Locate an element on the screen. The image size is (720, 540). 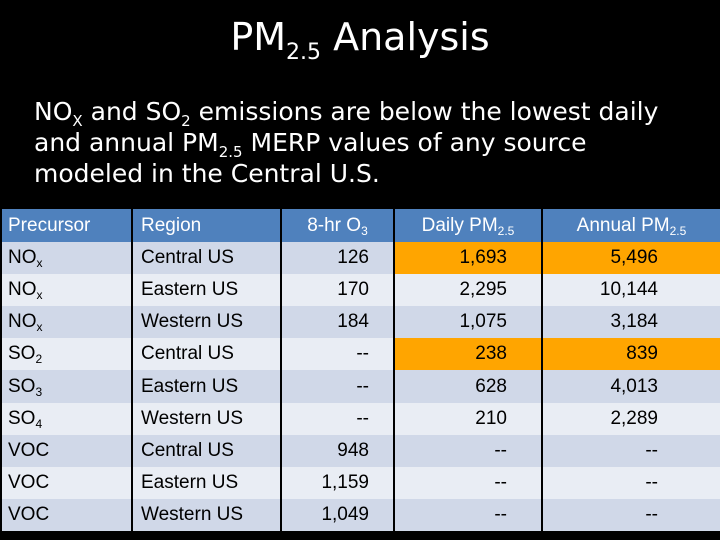
header-annual-pm25: Annual PM2.5 is located at coordinates (630, 224).